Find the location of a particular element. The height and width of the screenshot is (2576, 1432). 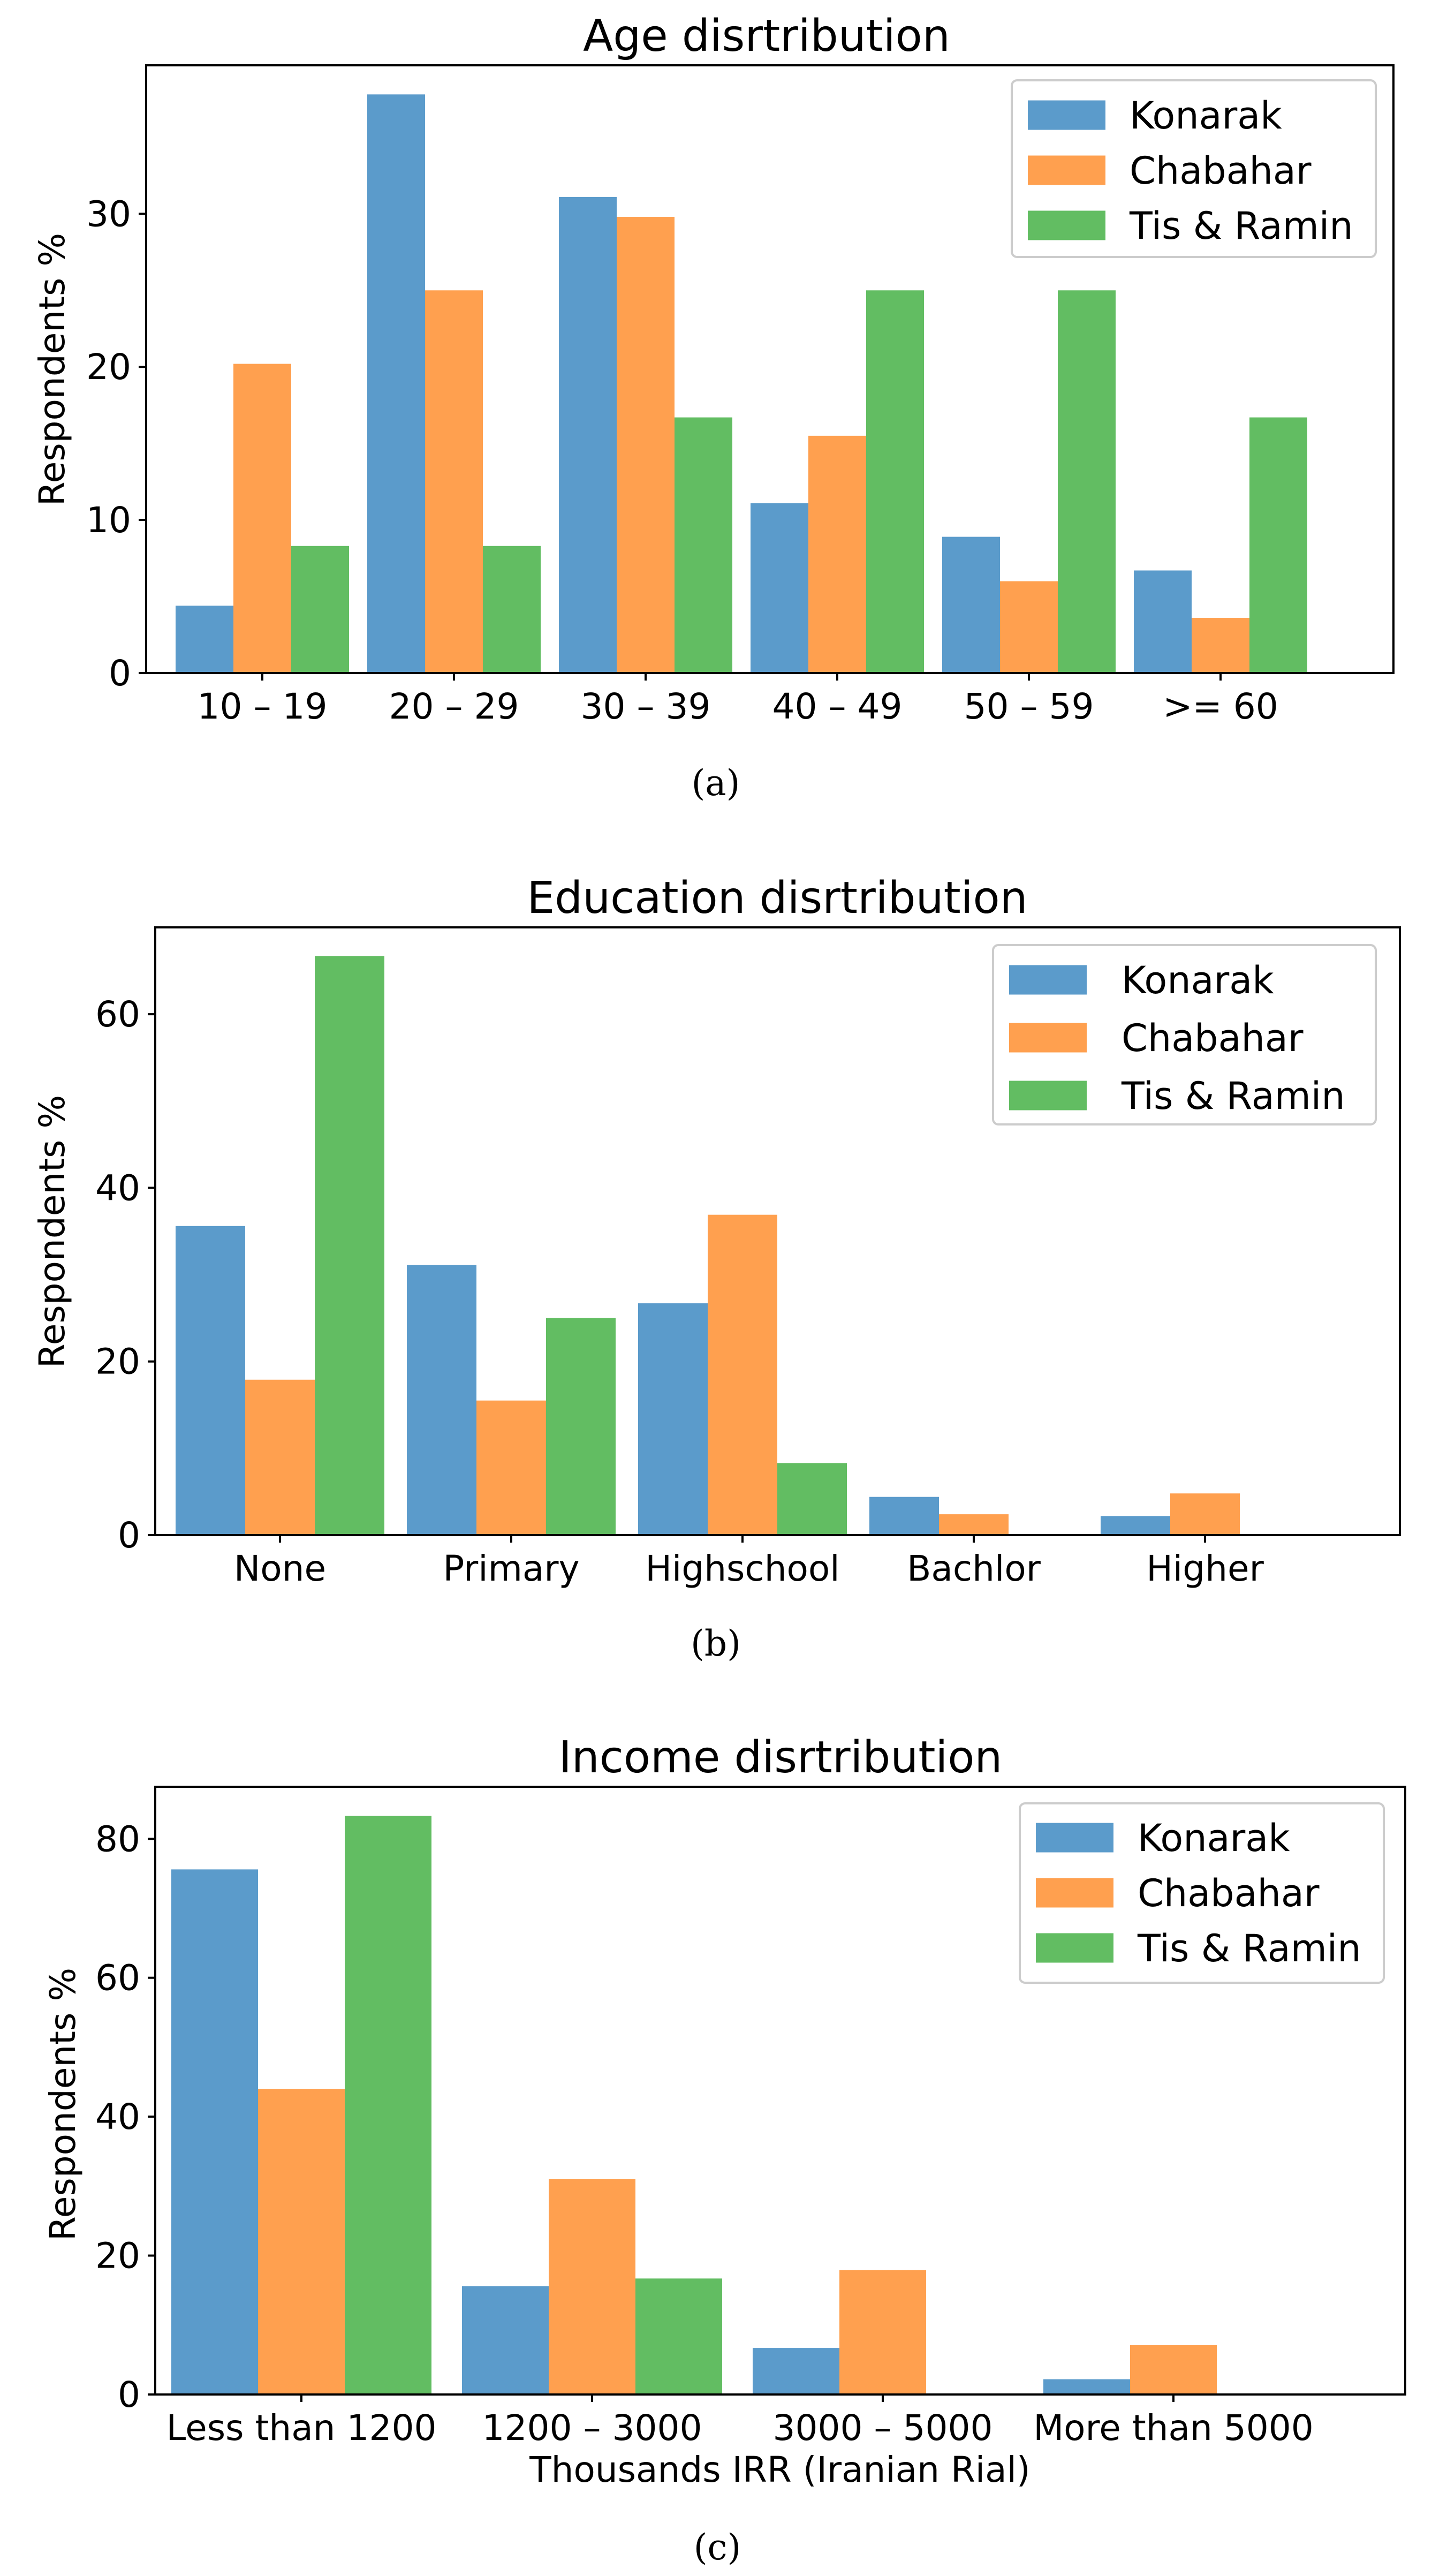

x-axis-label: Thousands IRR (Iranian Rial) is located at coordinates (779, 2469).